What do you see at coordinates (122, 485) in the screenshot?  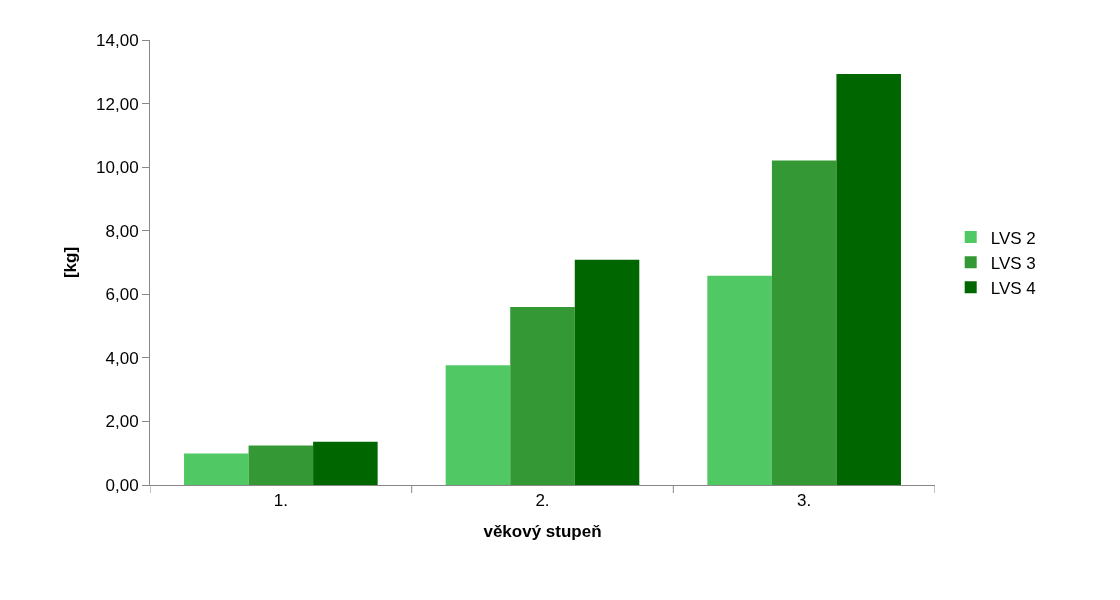 I see `y-tick-label: 0,00` at bounding box center [122, 485].